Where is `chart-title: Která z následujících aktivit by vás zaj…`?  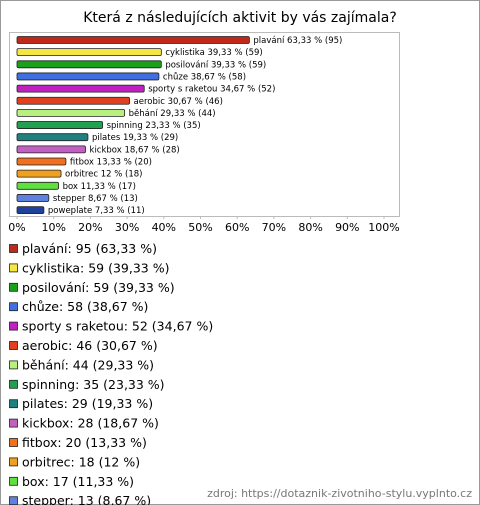 chart-title: Která z následujících aktivit by vás zaj… is located at coordinates (240, 18).